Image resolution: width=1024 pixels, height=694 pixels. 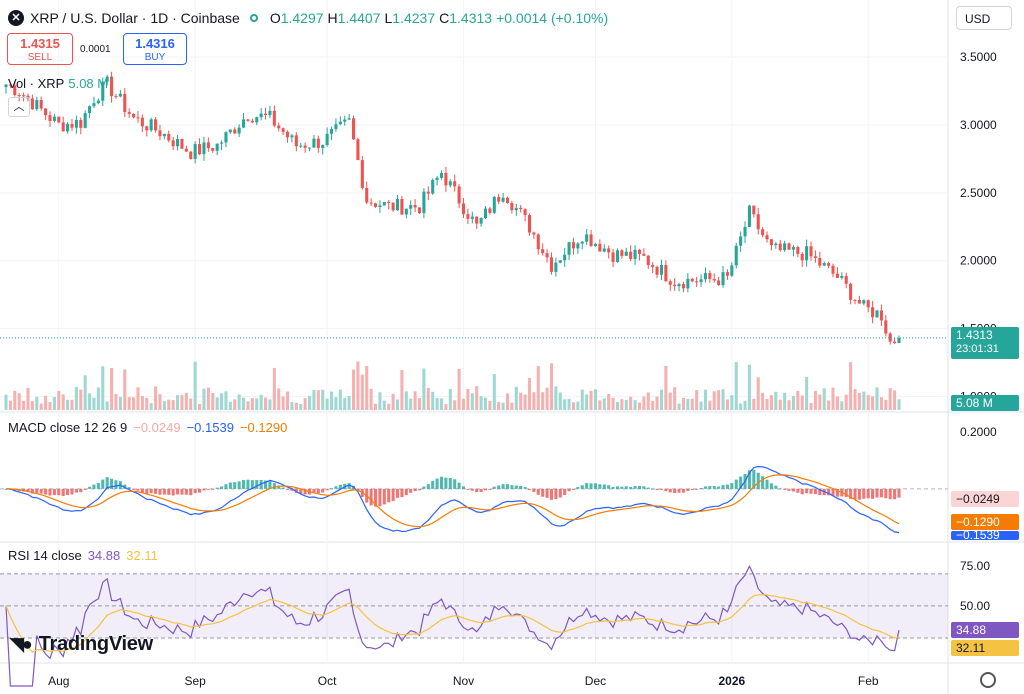 I want to click on rsi-legend: RSI 14 close 34.88 32.11, so click(x=83, y=555).